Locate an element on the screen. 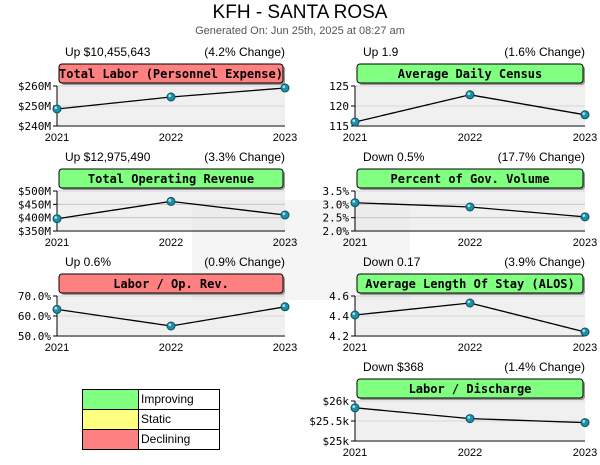  chart-title: Labor / Discharge is located at coordinates (470, 389).